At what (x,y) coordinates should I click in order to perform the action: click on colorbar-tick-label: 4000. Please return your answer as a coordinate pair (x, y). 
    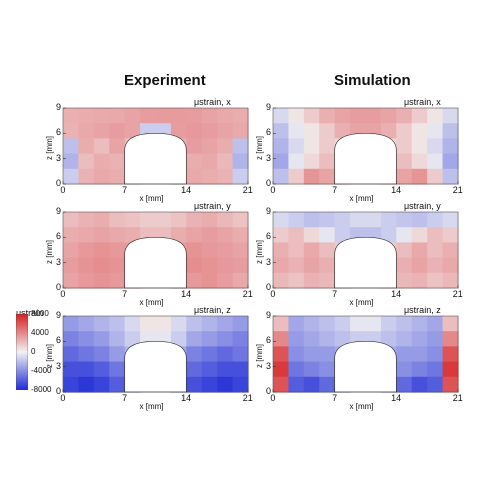
    Looking at the image, I should click on (40, 332).